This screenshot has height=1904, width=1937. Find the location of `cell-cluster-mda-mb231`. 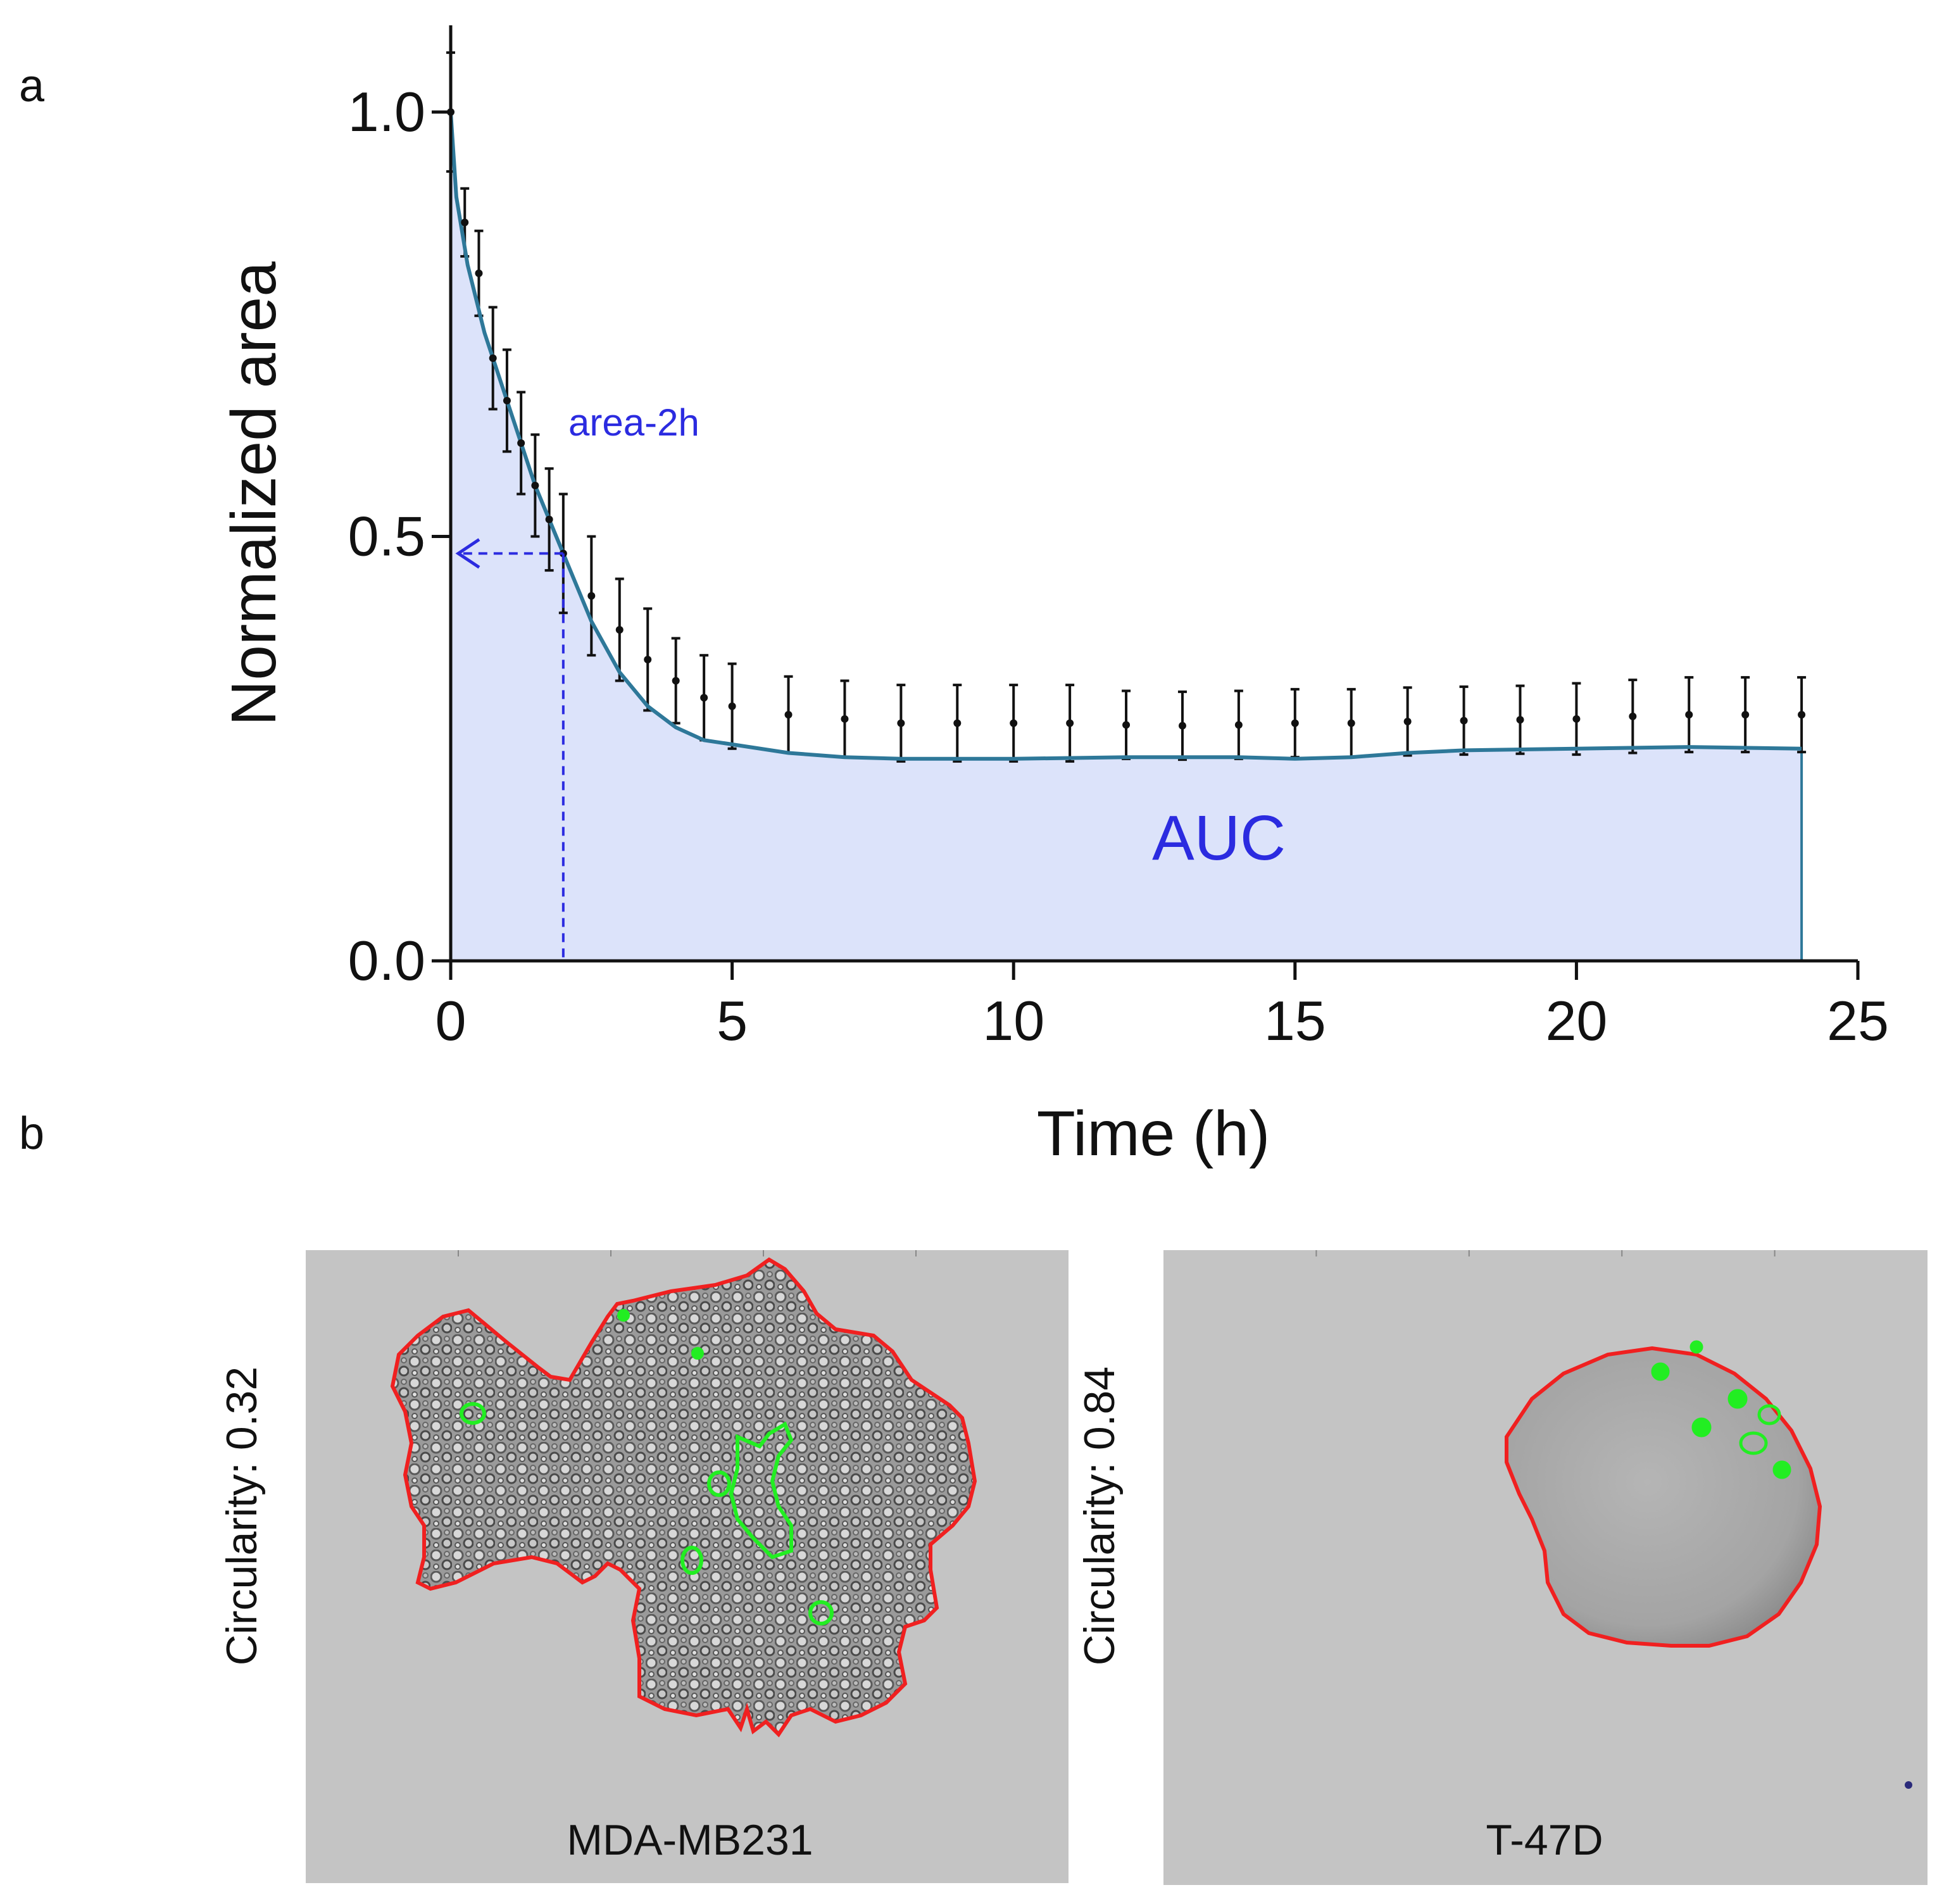

cell-cluster-mda-mb231 is located at coordinates (683, 1497).